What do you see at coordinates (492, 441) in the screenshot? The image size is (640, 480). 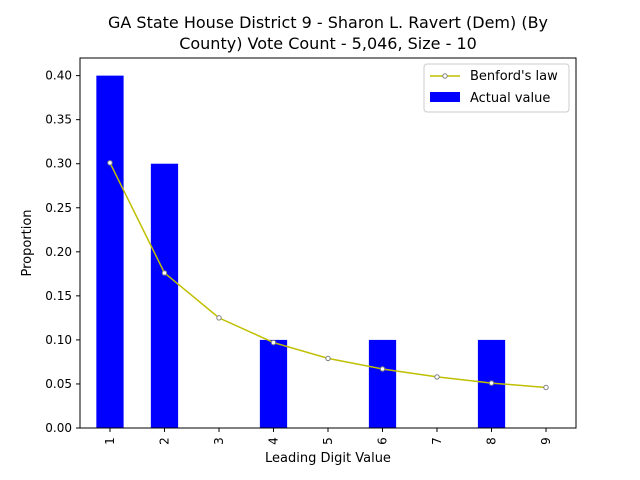 I see `x-tick-label: 8` at bounding box center [492, 441].